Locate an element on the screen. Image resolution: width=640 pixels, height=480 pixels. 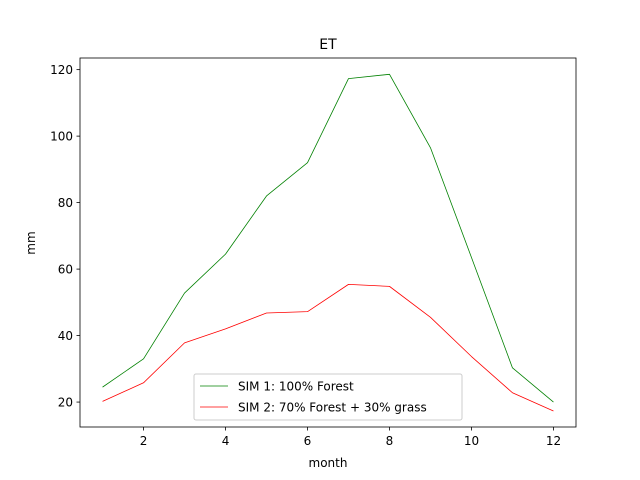
y-tick-label: 40 is located at coordinates (65, 336).